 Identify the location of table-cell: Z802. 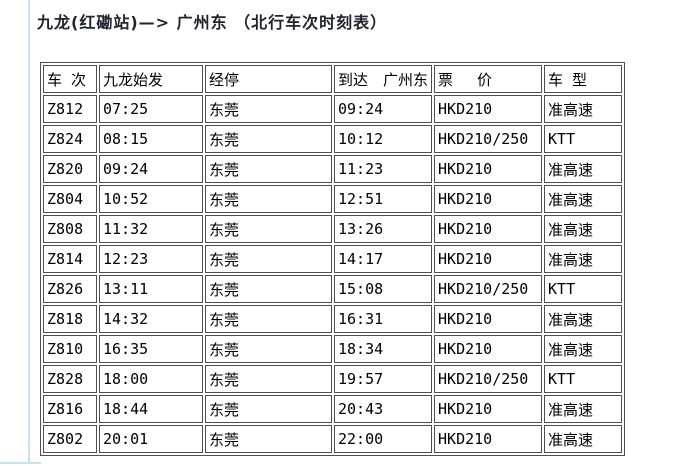
(70, 439).